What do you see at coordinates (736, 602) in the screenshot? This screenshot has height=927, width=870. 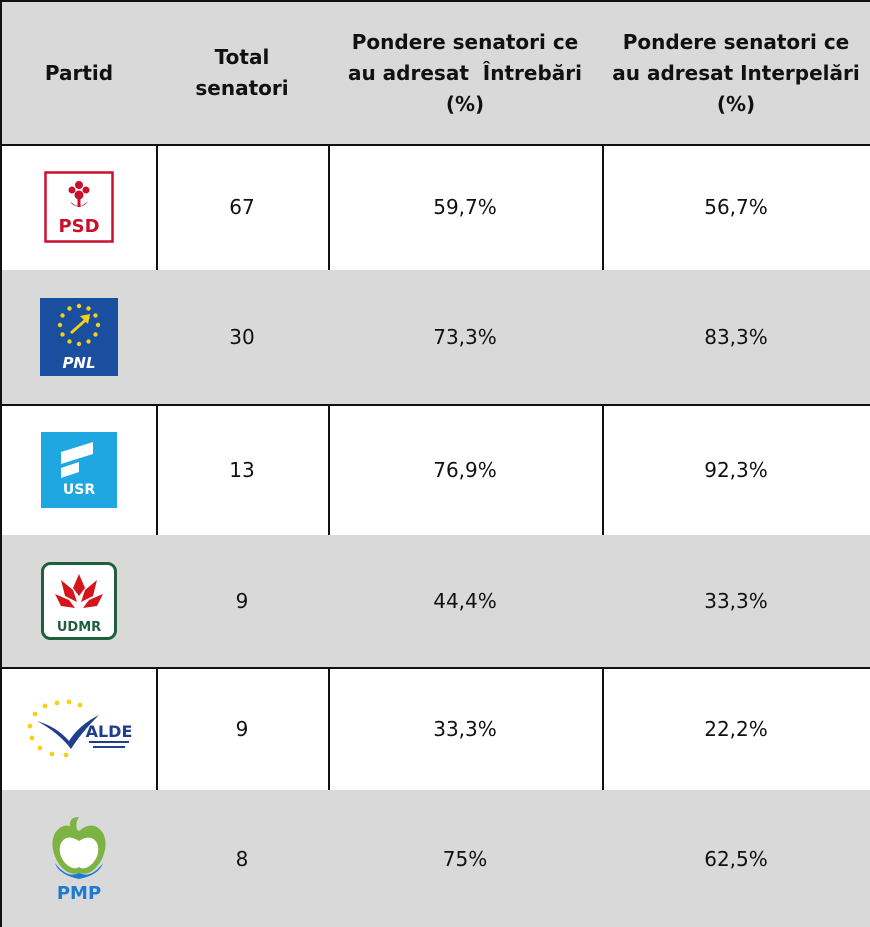 I see `row-udmr-interpellations: 33,3%` at bounding box center [736, 602].